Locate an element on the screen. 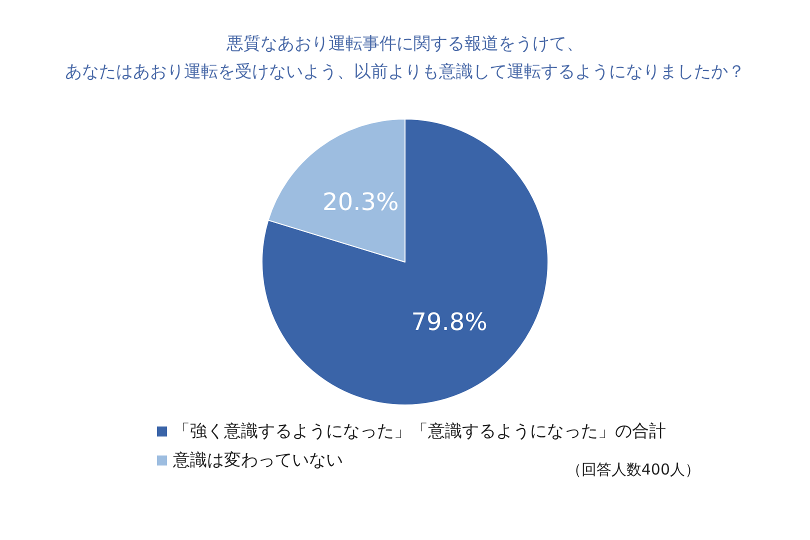 This screenshot has width=810, height=540. text: （回答人数400人） is located at coordinates (633, 469).